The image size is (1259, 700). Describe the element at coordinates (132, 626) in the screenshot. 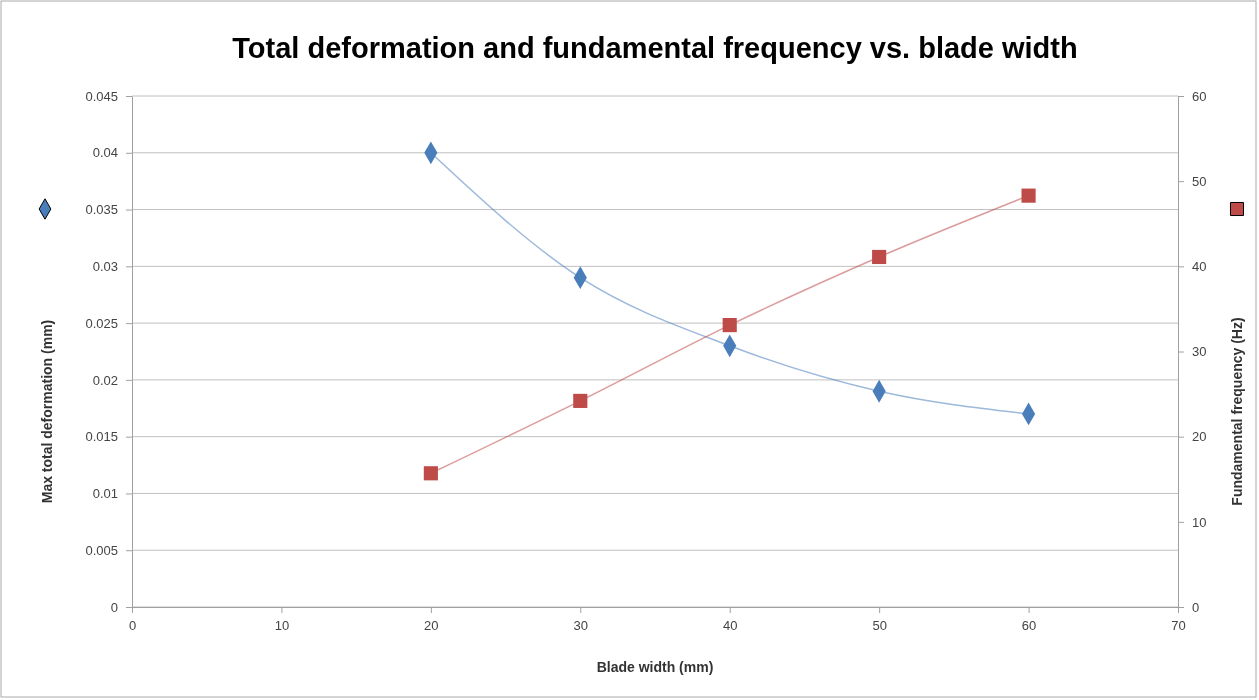

I see `x-tick-label: 0` at that location.